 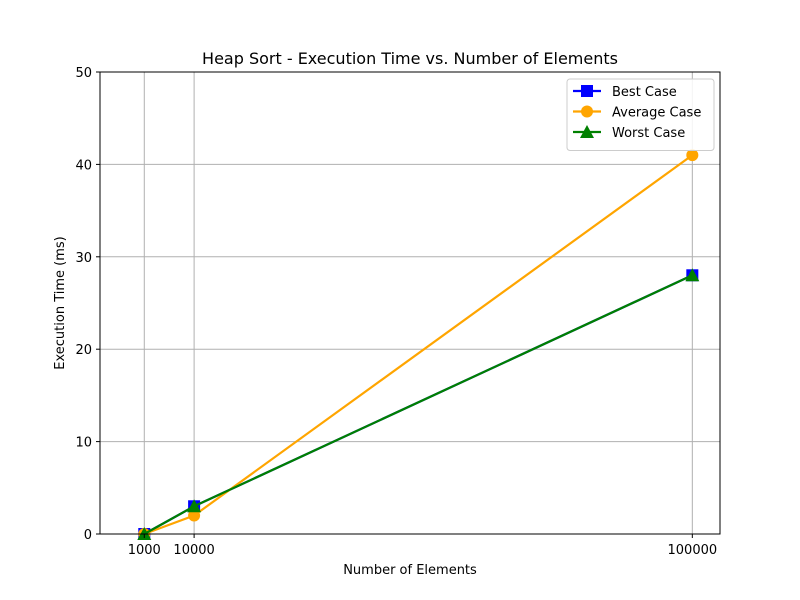 What do you see at coordinates (656, 113) in the screenshot?
I see `legend-label-average-case: Average Case` at bounding box center [656, 113].